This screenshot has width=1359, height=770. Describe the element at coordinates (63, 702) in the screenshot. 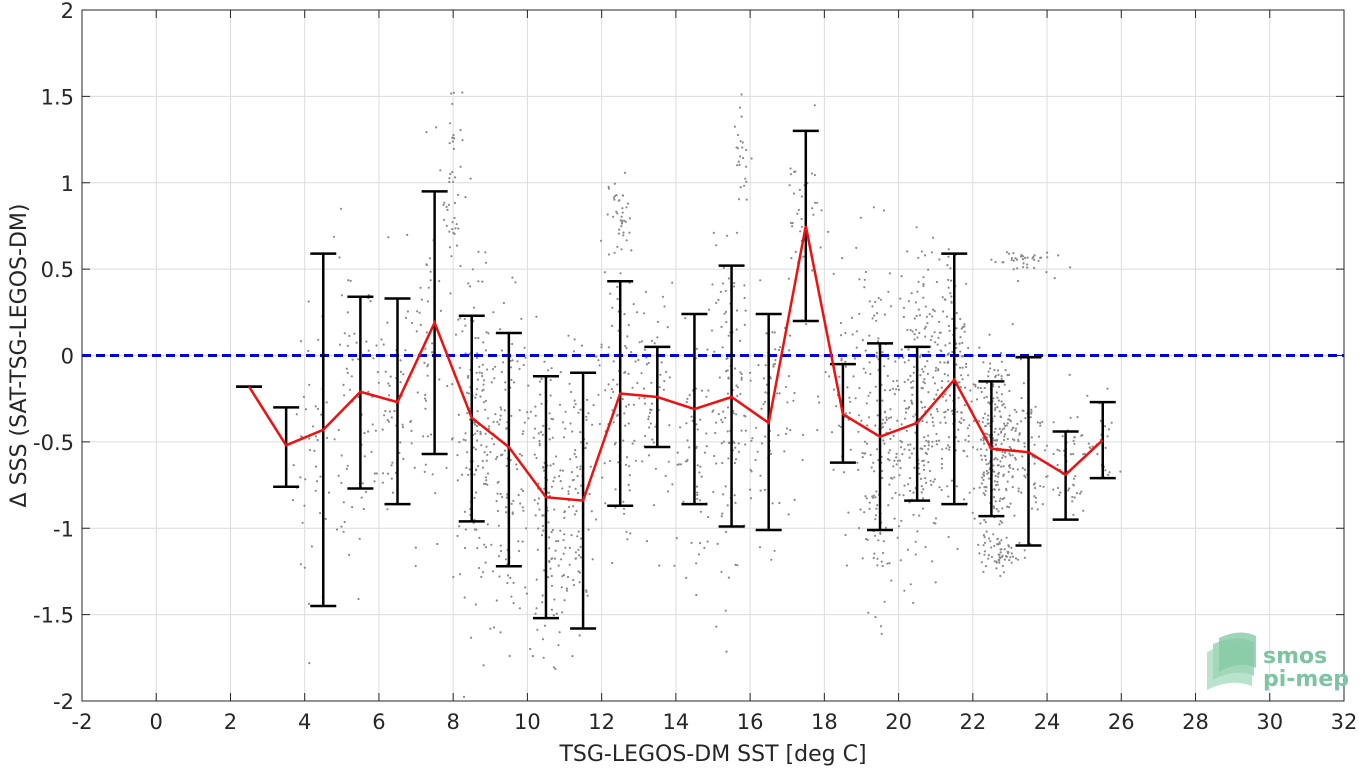

I see `y-tick-label: -2` at that location.